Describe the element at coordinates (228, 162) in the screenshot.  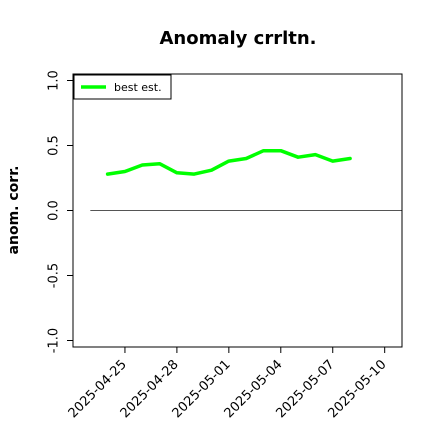
I see `series-line-best-est` at that location.